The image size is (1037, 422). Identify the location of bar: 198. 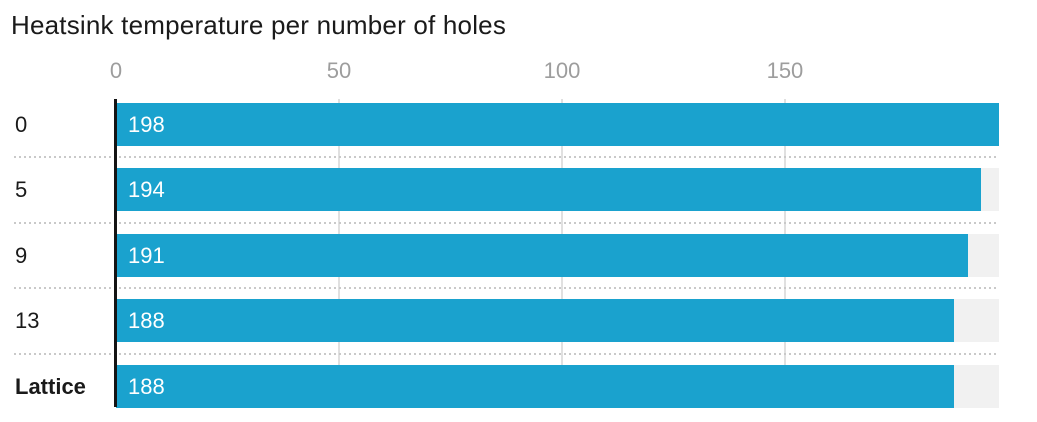
(557, 124).